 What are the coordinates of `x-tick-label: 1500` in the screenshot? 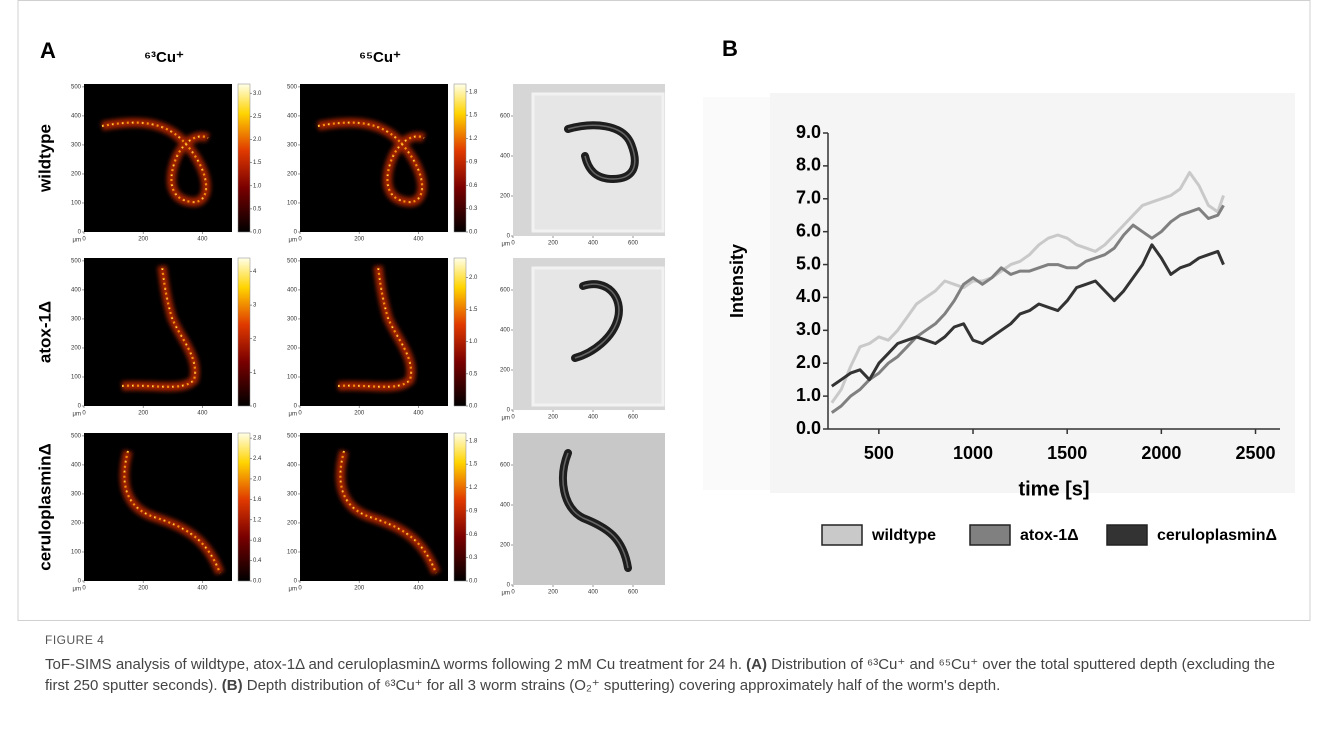 It's located at (1067, 453).